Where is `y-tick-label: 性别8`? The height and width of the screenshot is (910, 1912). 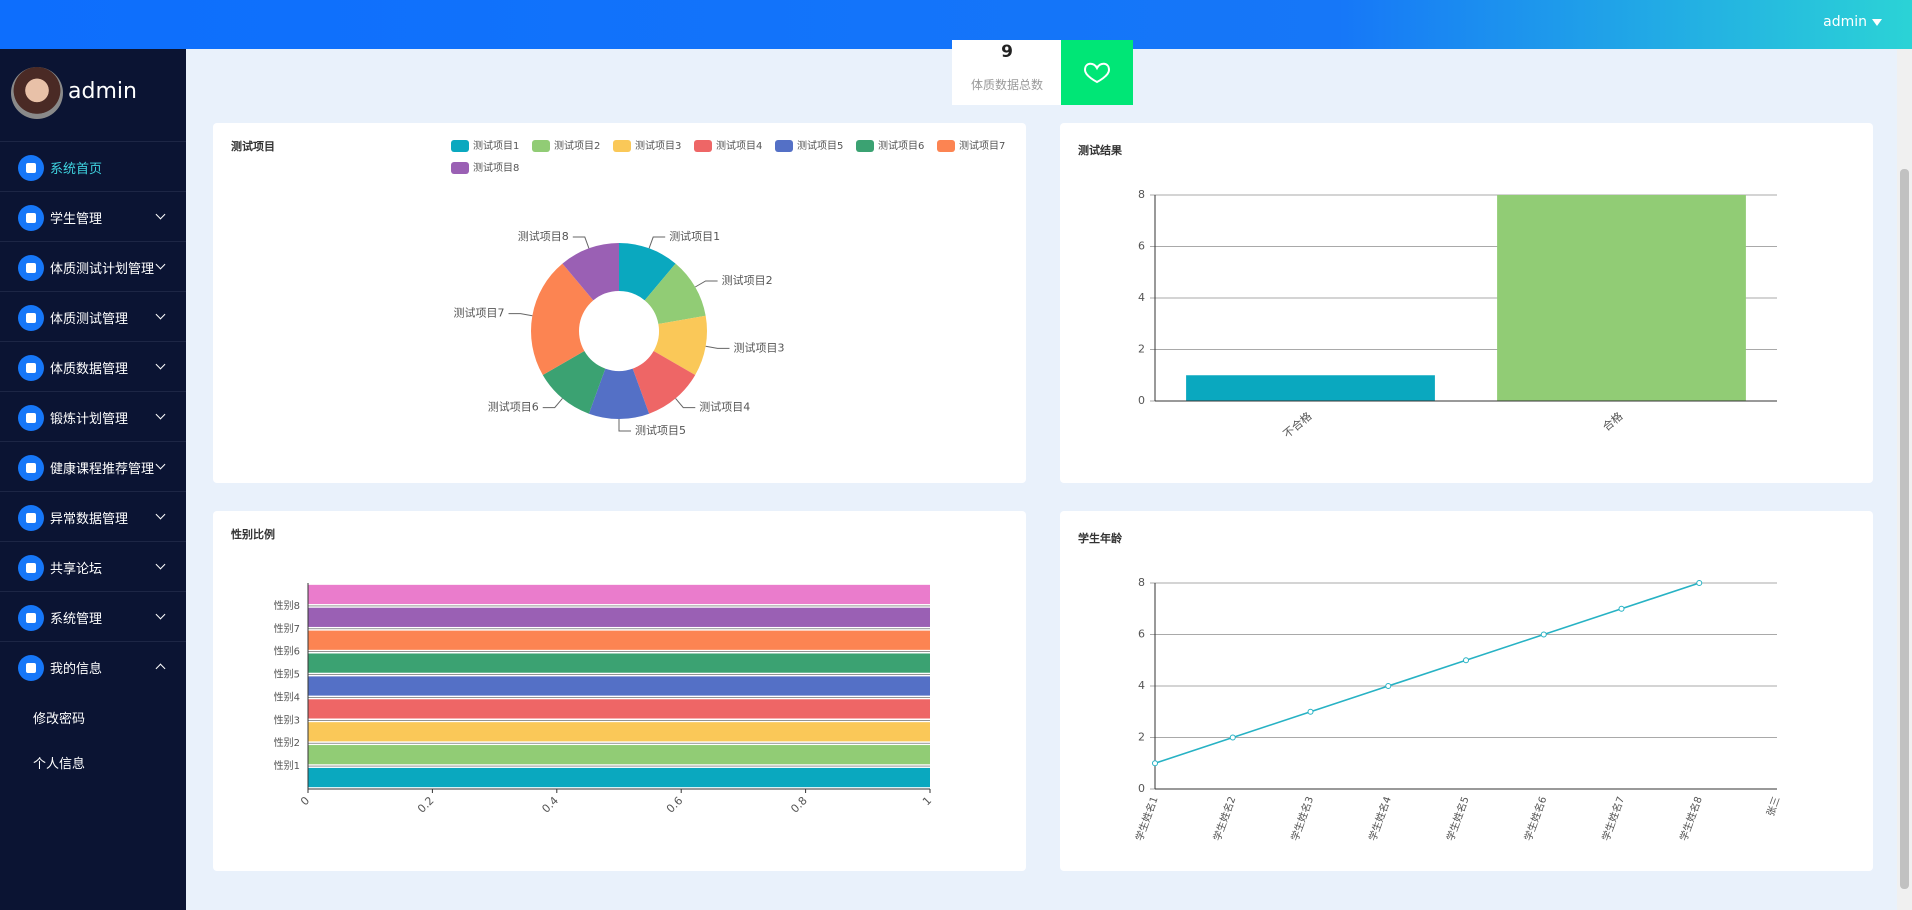 y-tick-label: 性别8 is located at coordinates (287, 605).